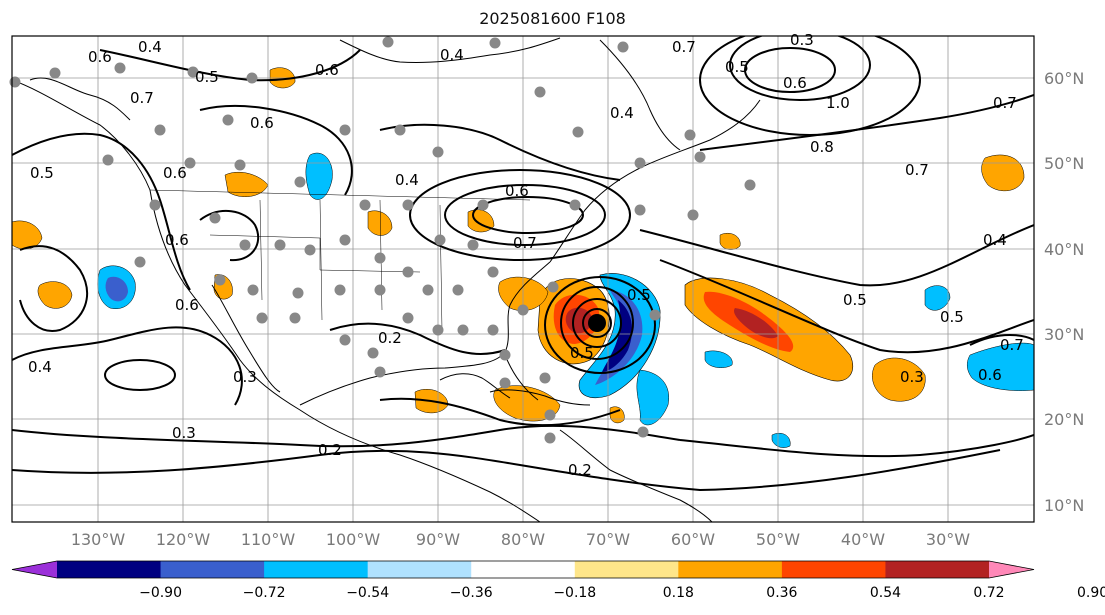 This screenshot has height=615, width=1105. I want to click on cold-anomaly-tail, so click(653, 397).